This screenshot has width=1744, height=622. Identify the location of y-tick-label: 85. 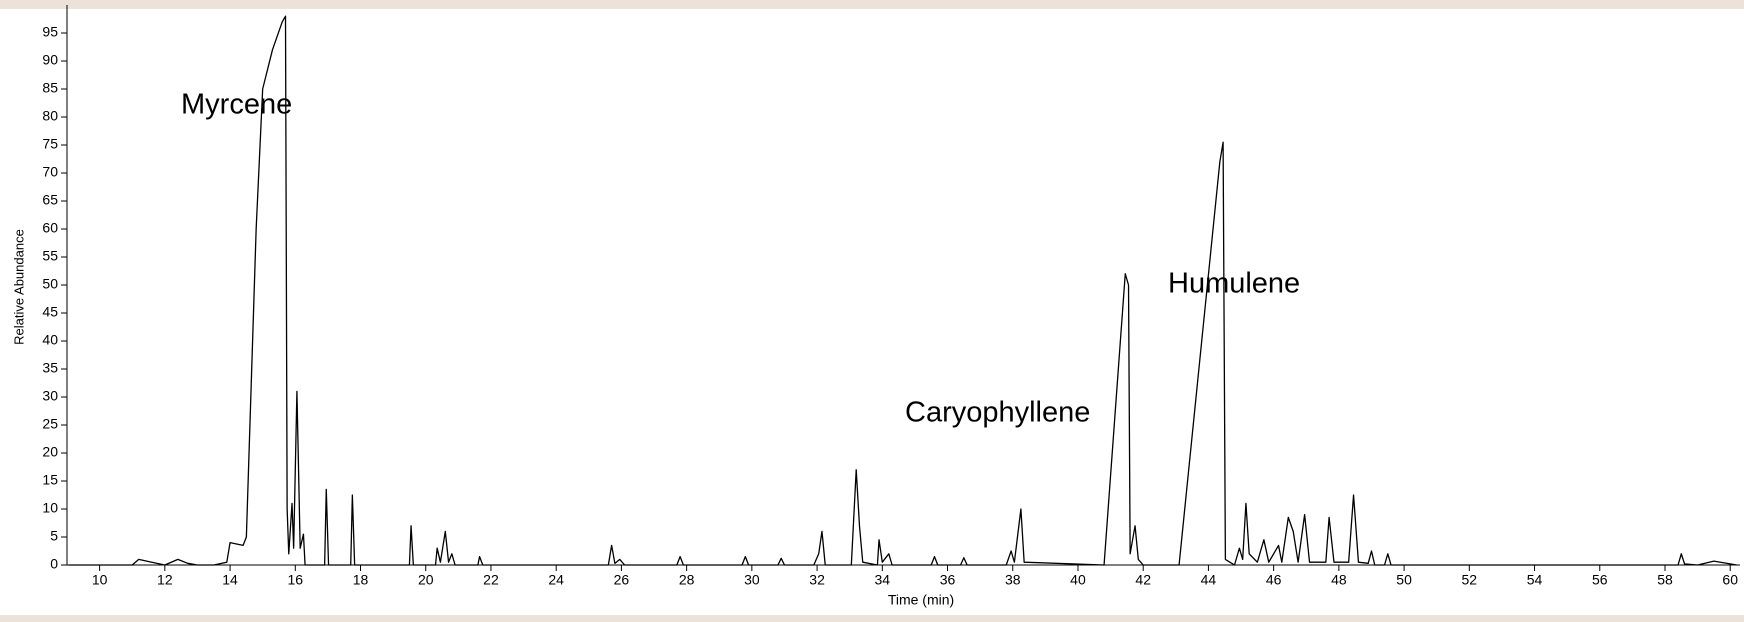
(50, 88).